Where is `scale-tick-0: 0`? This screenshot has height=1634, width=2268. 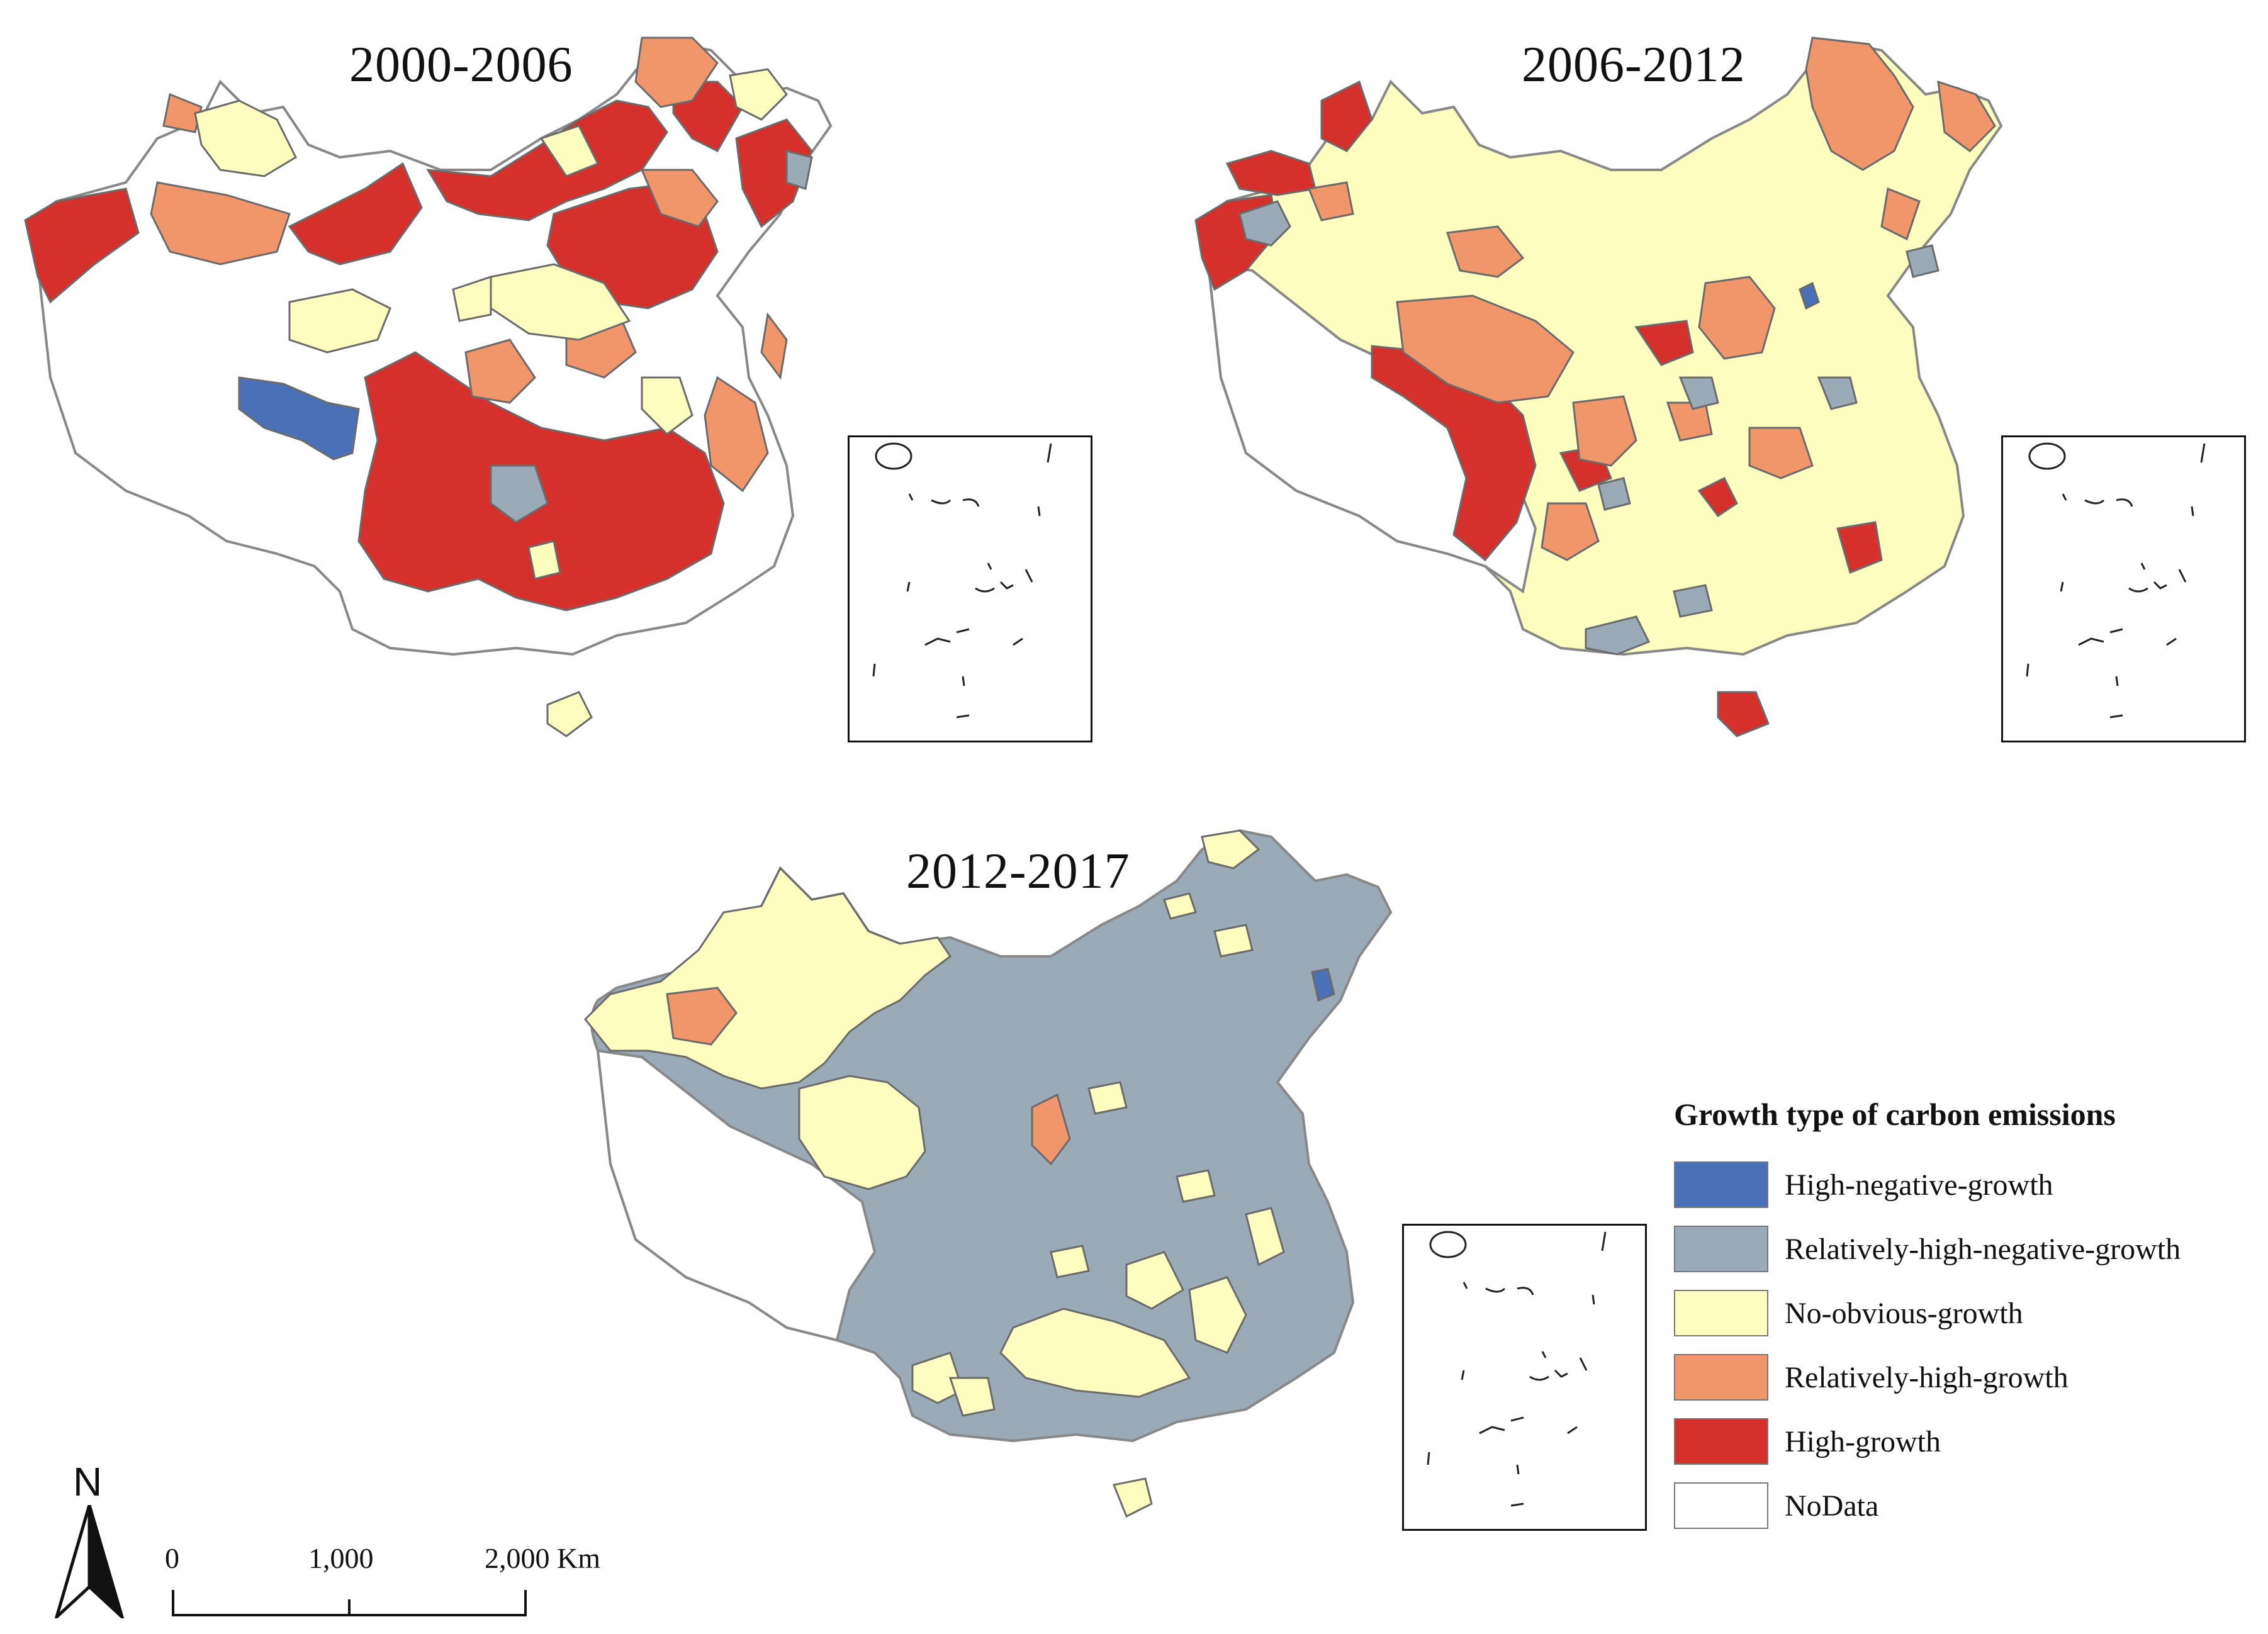
scale-tick-0: 0 is located at coordinates (172, 1558).